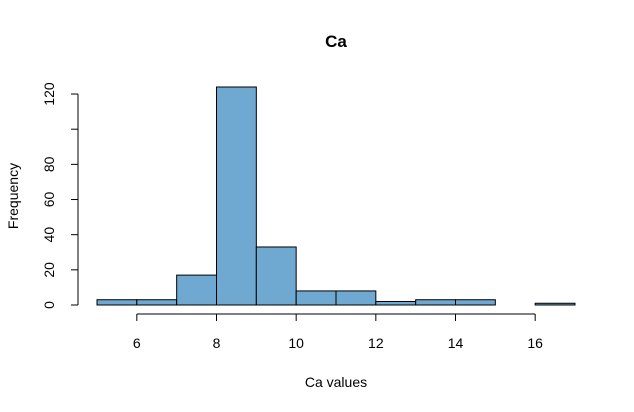 This screenshot has width=634, height=412. Describe the element at coordinates (336, 382) in the screenshot. I see `x-axis-label: Ca values` at that location.